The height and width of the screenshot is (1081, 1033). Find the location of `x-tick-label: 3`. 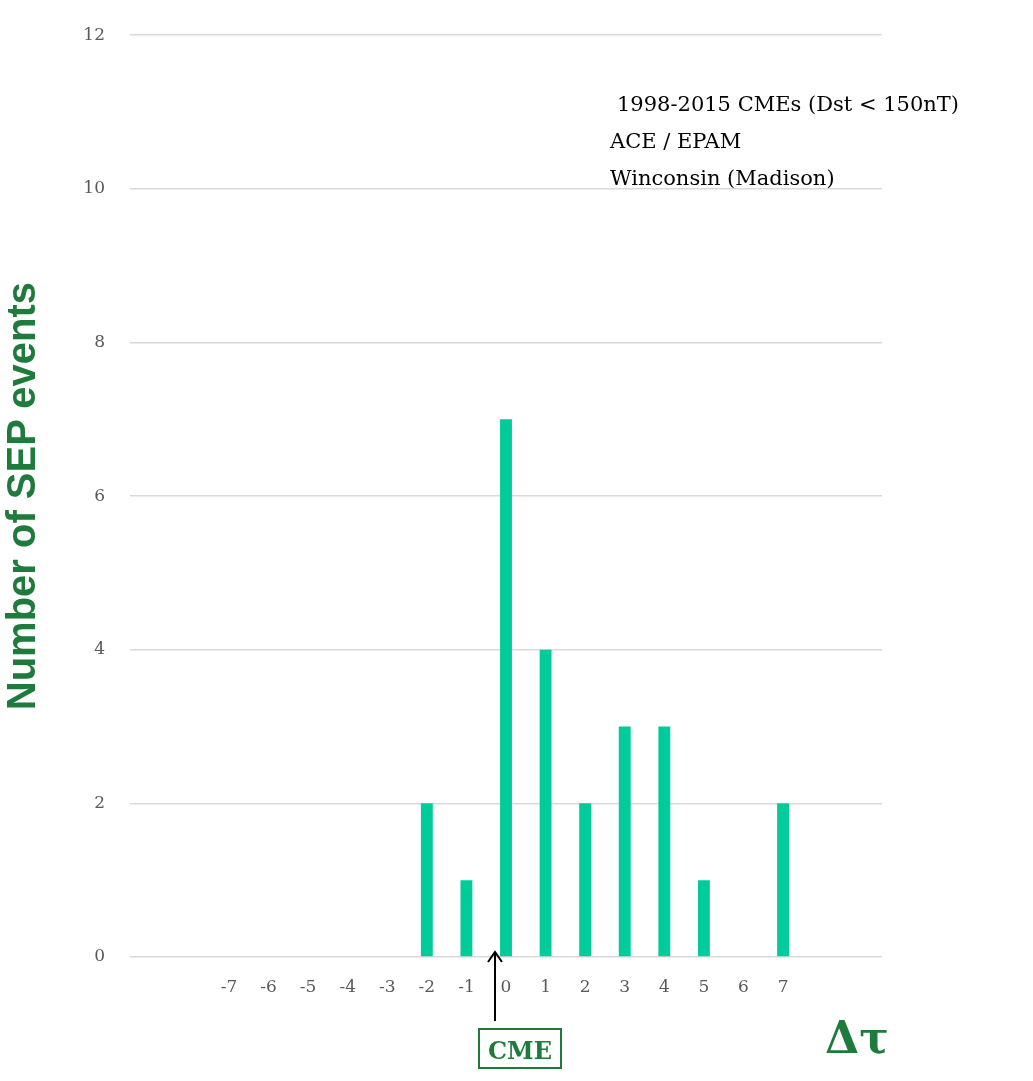

x-tick-label: 3 is located at coordinates (625, 985).